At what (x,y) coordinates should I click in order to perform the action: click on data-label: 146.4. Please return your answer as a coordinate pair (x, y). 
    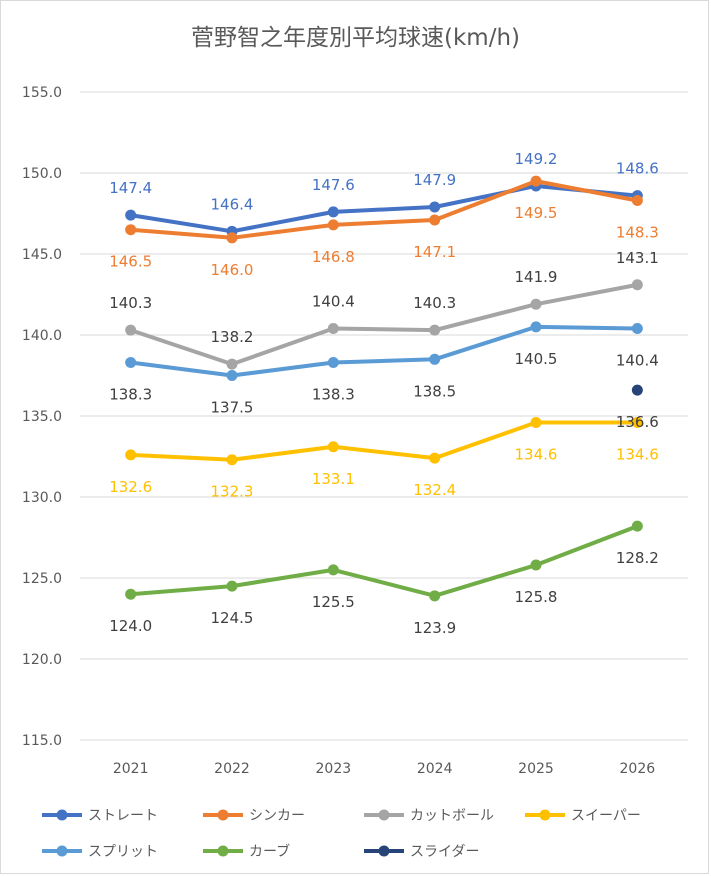
    Looking at the image, I should click on (232, 204).